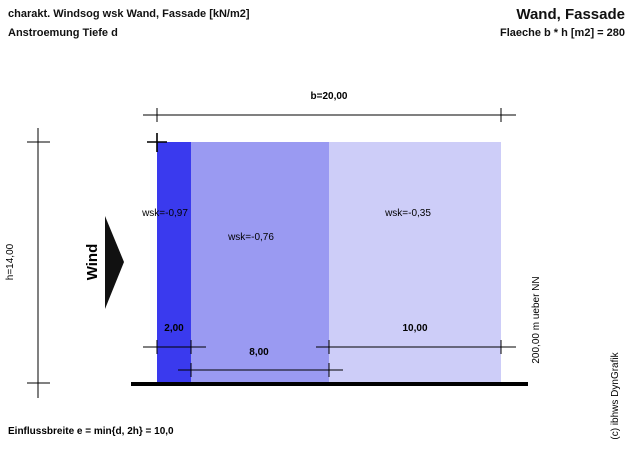 This screenshot has width=635, height=456. I want to click on copyright-label: (c) ibhws DynGrafik, so click(615, 395).